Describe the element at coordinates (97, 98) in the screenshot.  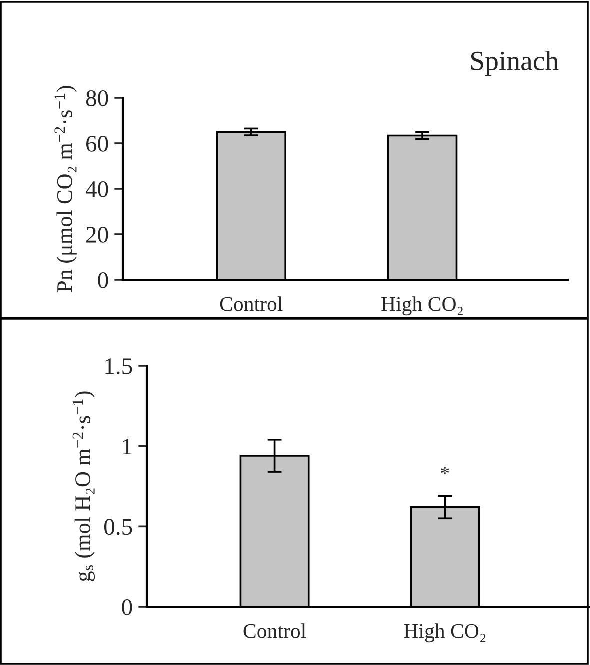
I see `y-tick-label: 80` at that location.